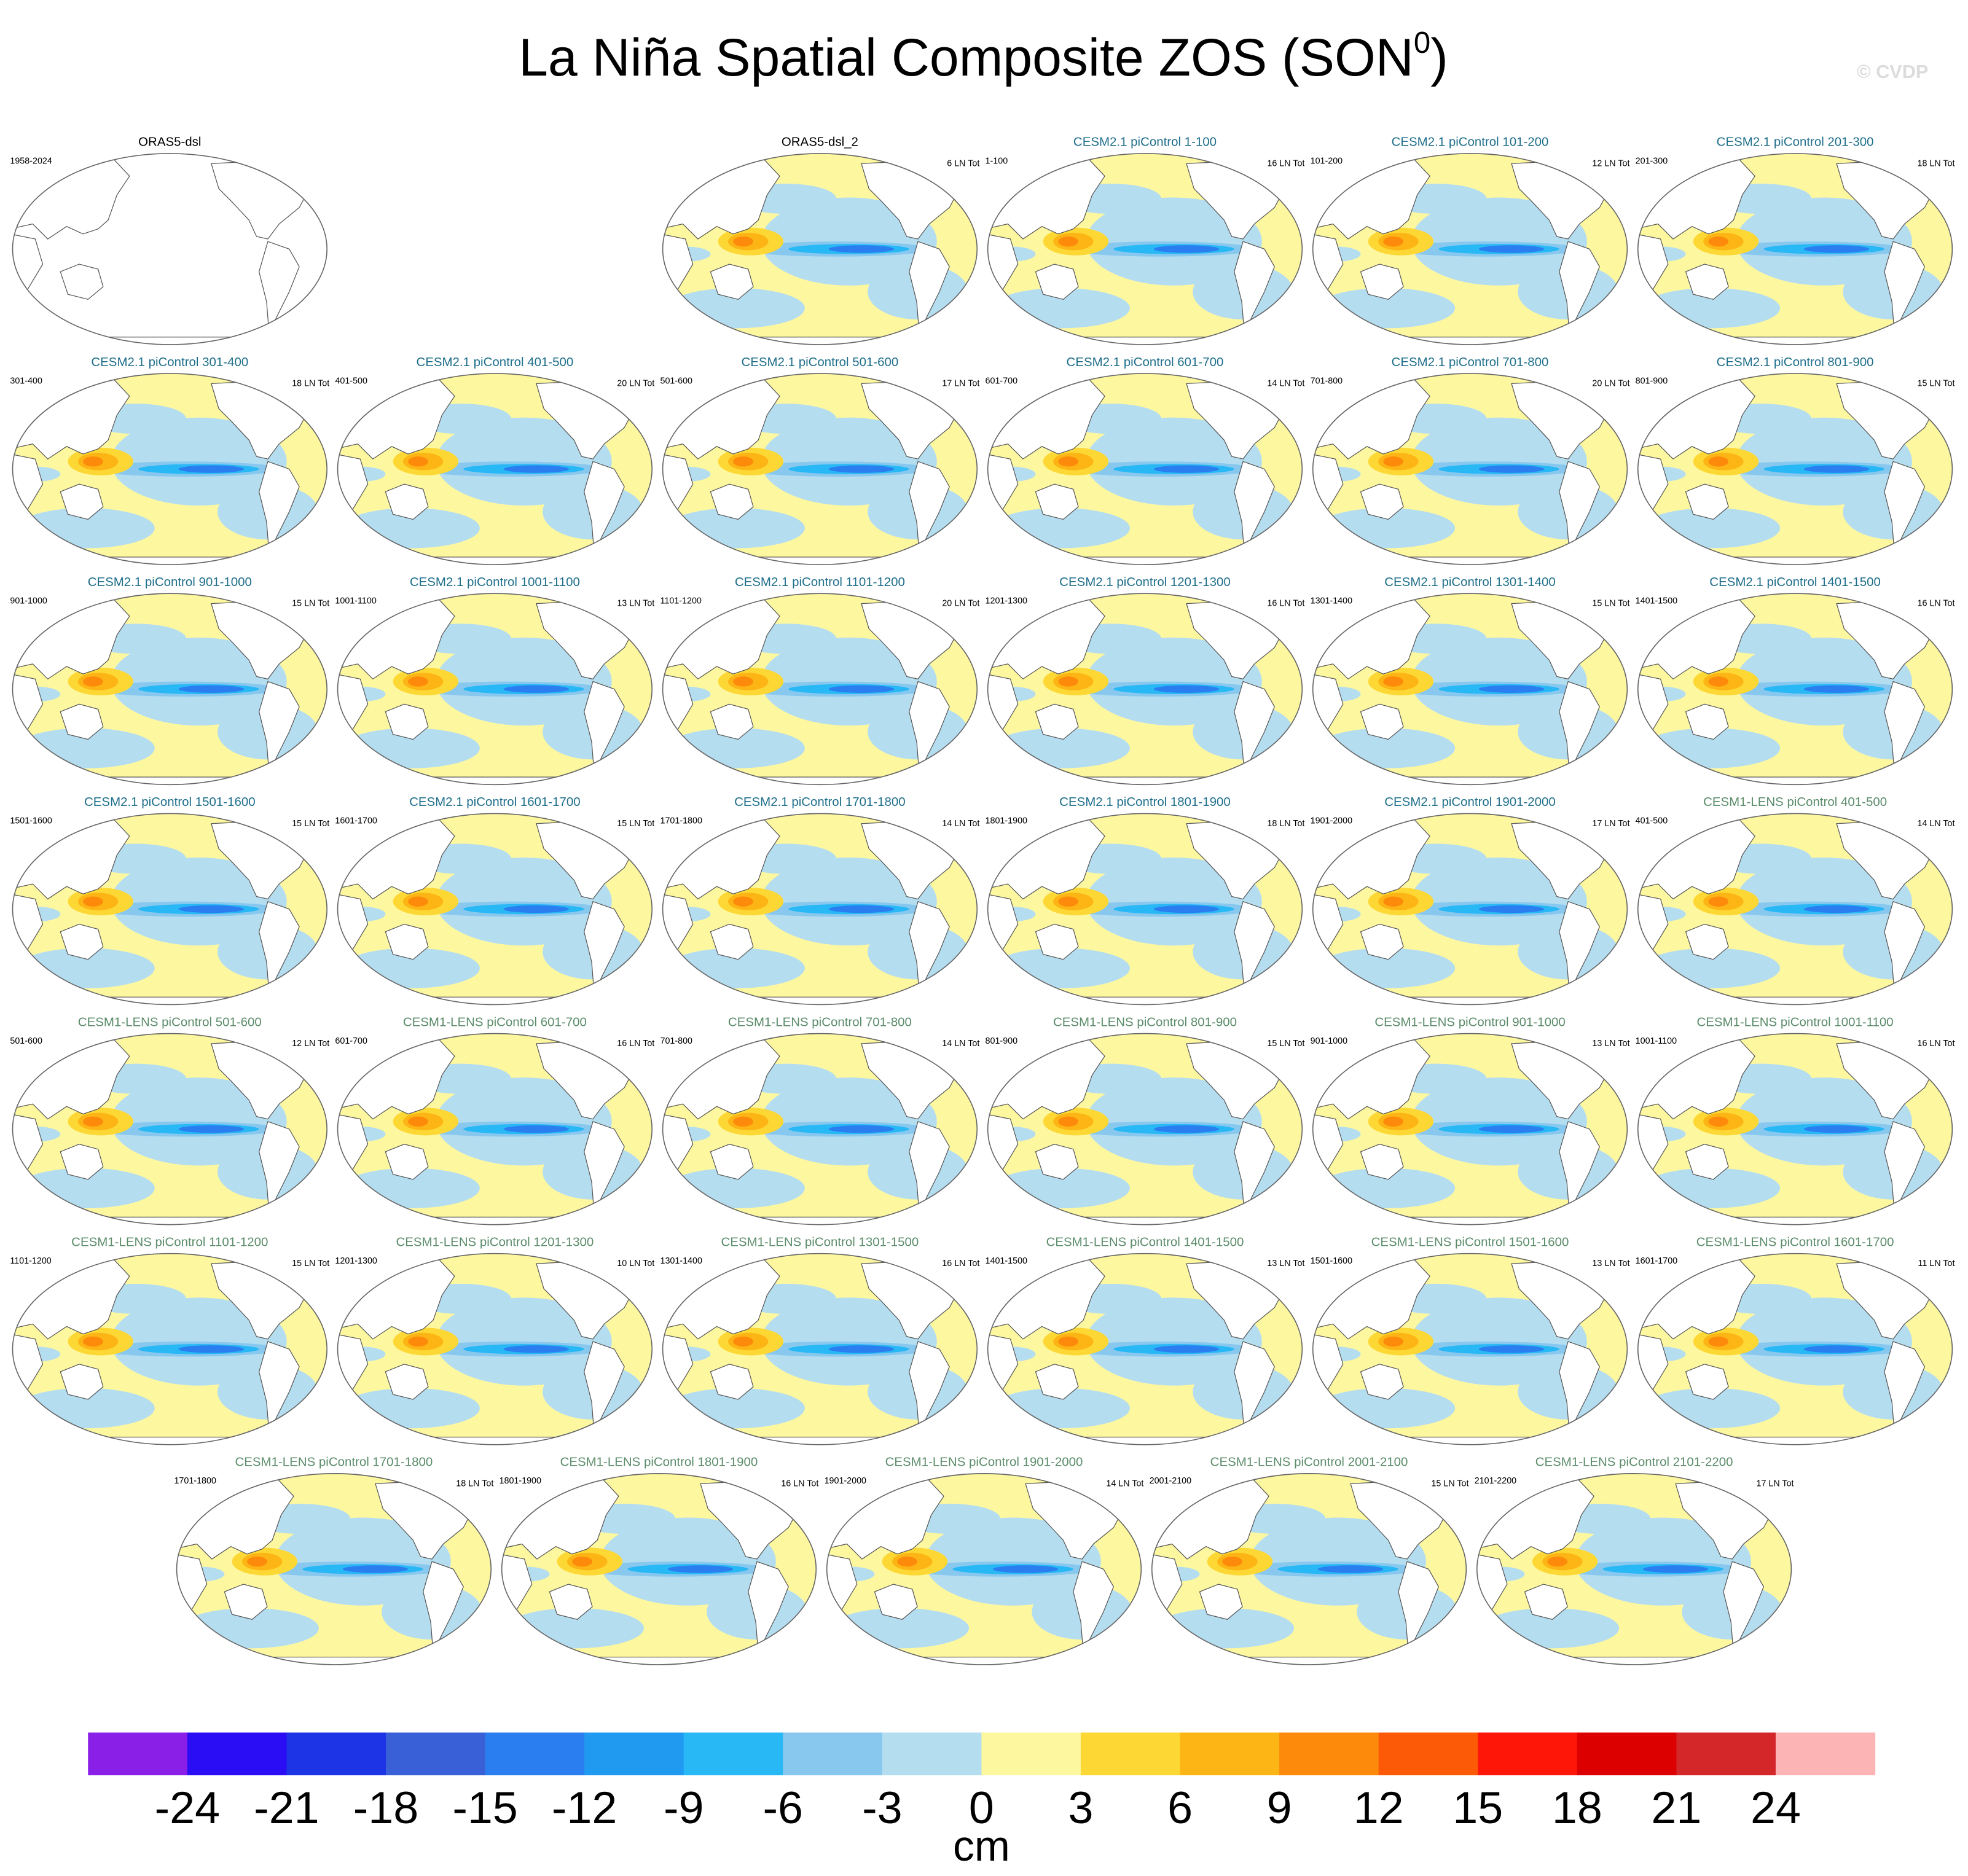 Image resolution: width=1968 pixels, height=1876 pixels. What do you see at coordinates (966, 57) in the screenshot?
I see `title-text: La Niña Spatial Composite ZOS (SON` at bounding box center [966, 57].